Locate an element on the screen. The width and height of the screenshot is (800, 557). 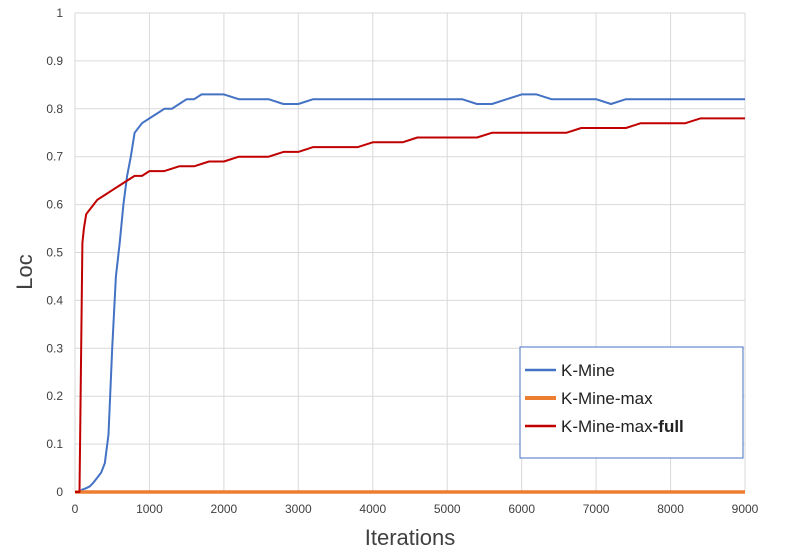
legend-label: K-Mine-max is located at coordinates (607, 398).